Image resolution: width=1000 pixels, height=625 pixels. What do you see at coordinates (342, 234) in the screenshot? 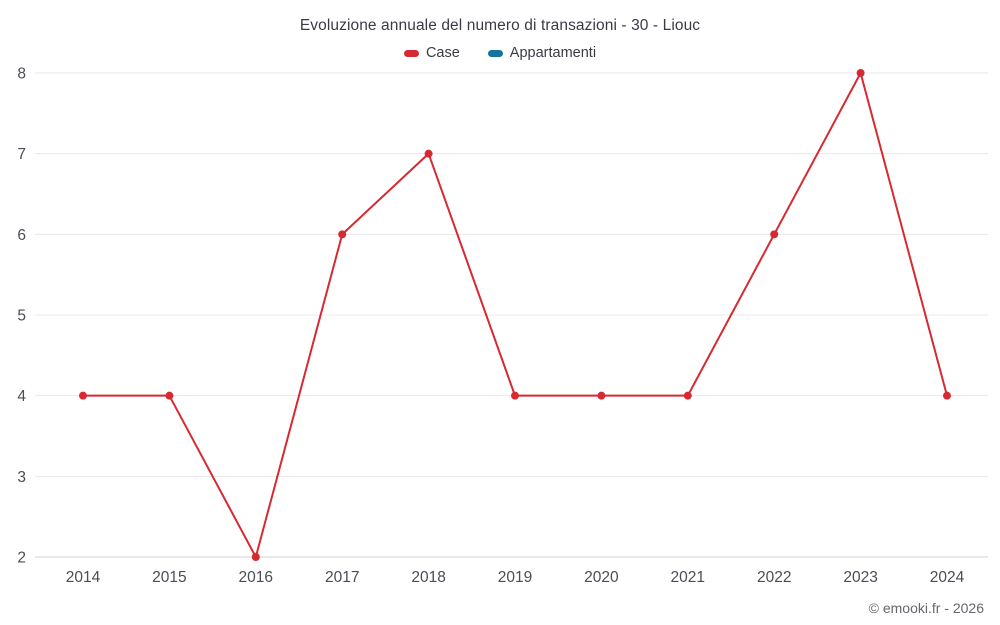
I see `data-point-case-2017` at bounding box center [342, 234].